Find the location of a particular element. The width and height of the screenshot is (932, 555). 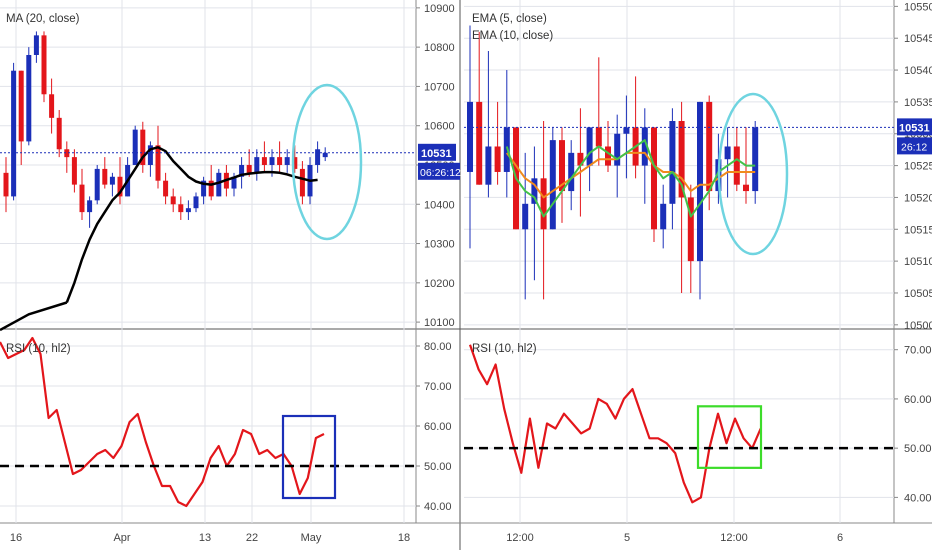

left-x-tick-label: 22 is located at coordinates (252, 538).